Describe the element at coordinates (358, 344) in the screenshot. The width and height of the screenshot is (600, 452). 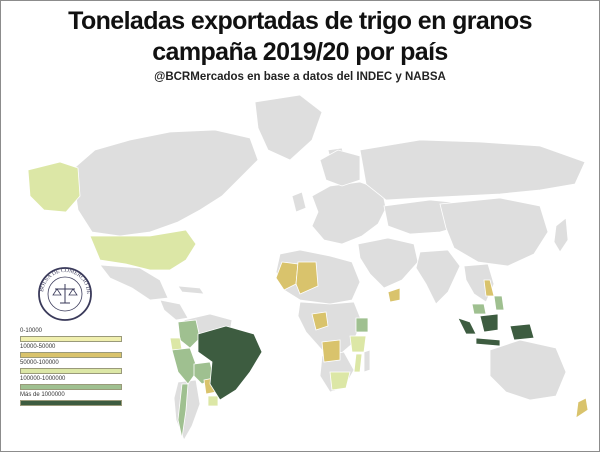
I see `tanzania` at that location.